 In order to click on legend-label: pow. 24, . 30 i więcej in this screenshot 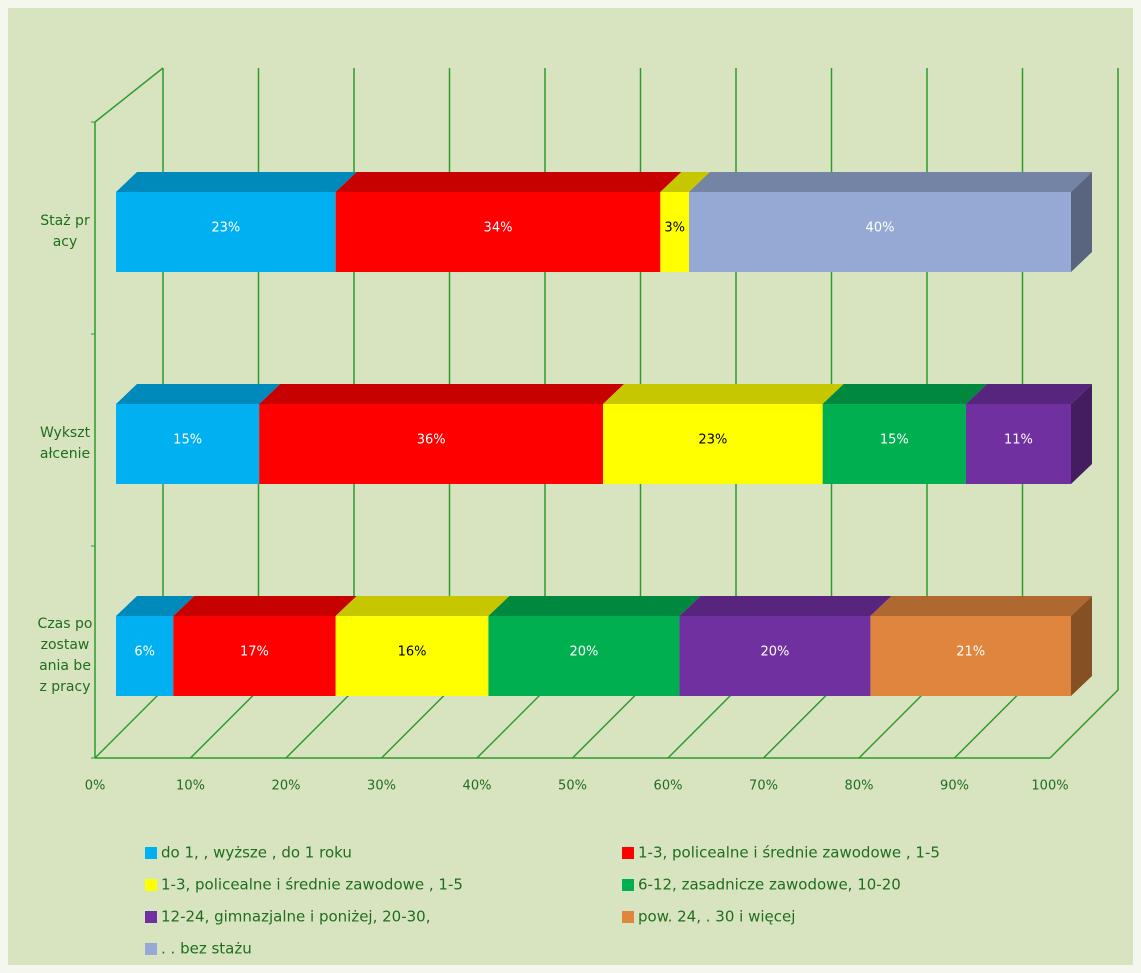, I will do `click(716, 917)`.